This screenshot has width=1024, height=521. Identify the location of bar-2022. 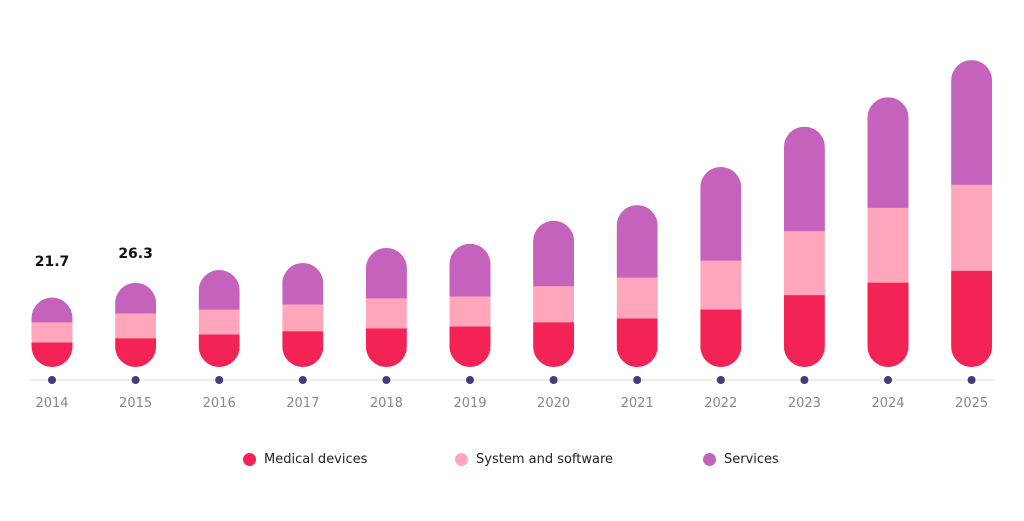
(721, 267).